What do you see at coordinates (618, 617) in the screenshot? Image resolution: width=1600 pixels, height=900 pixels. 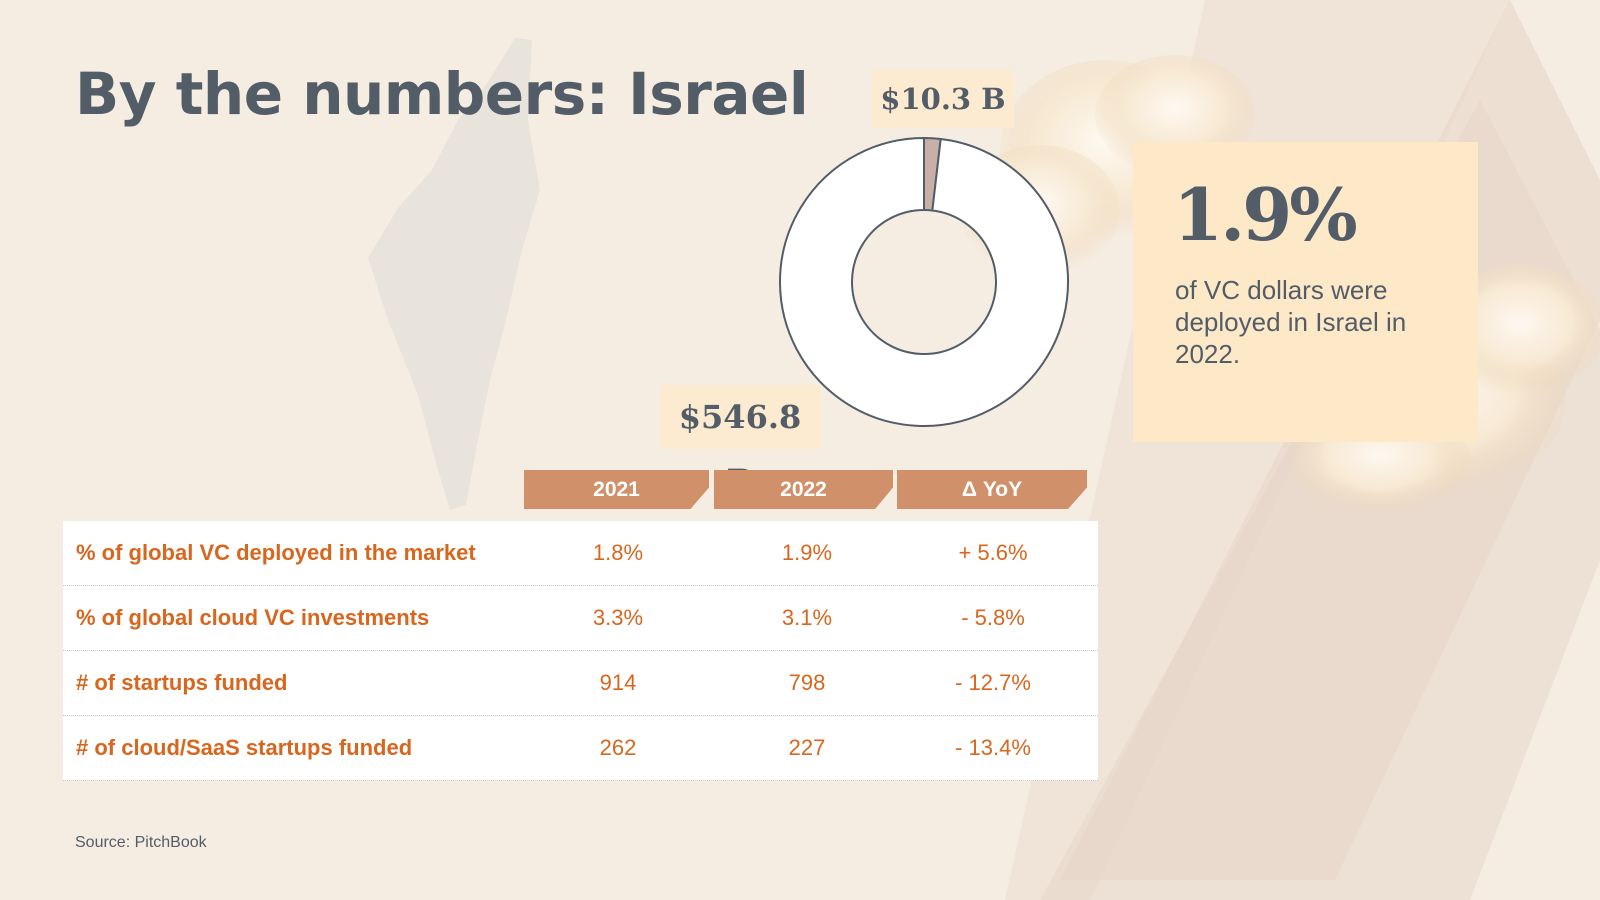 I see `cell-2021: 3.3%` at bounding box center [618, 617].